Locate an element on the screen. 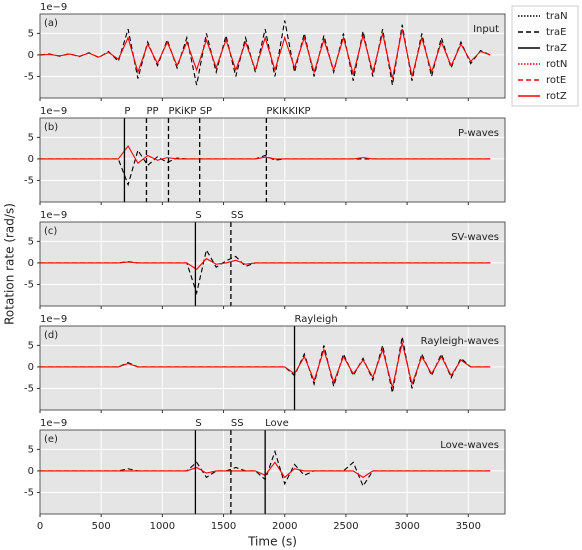  phase-label: Rayleigh is located at coordinates (316, 319).